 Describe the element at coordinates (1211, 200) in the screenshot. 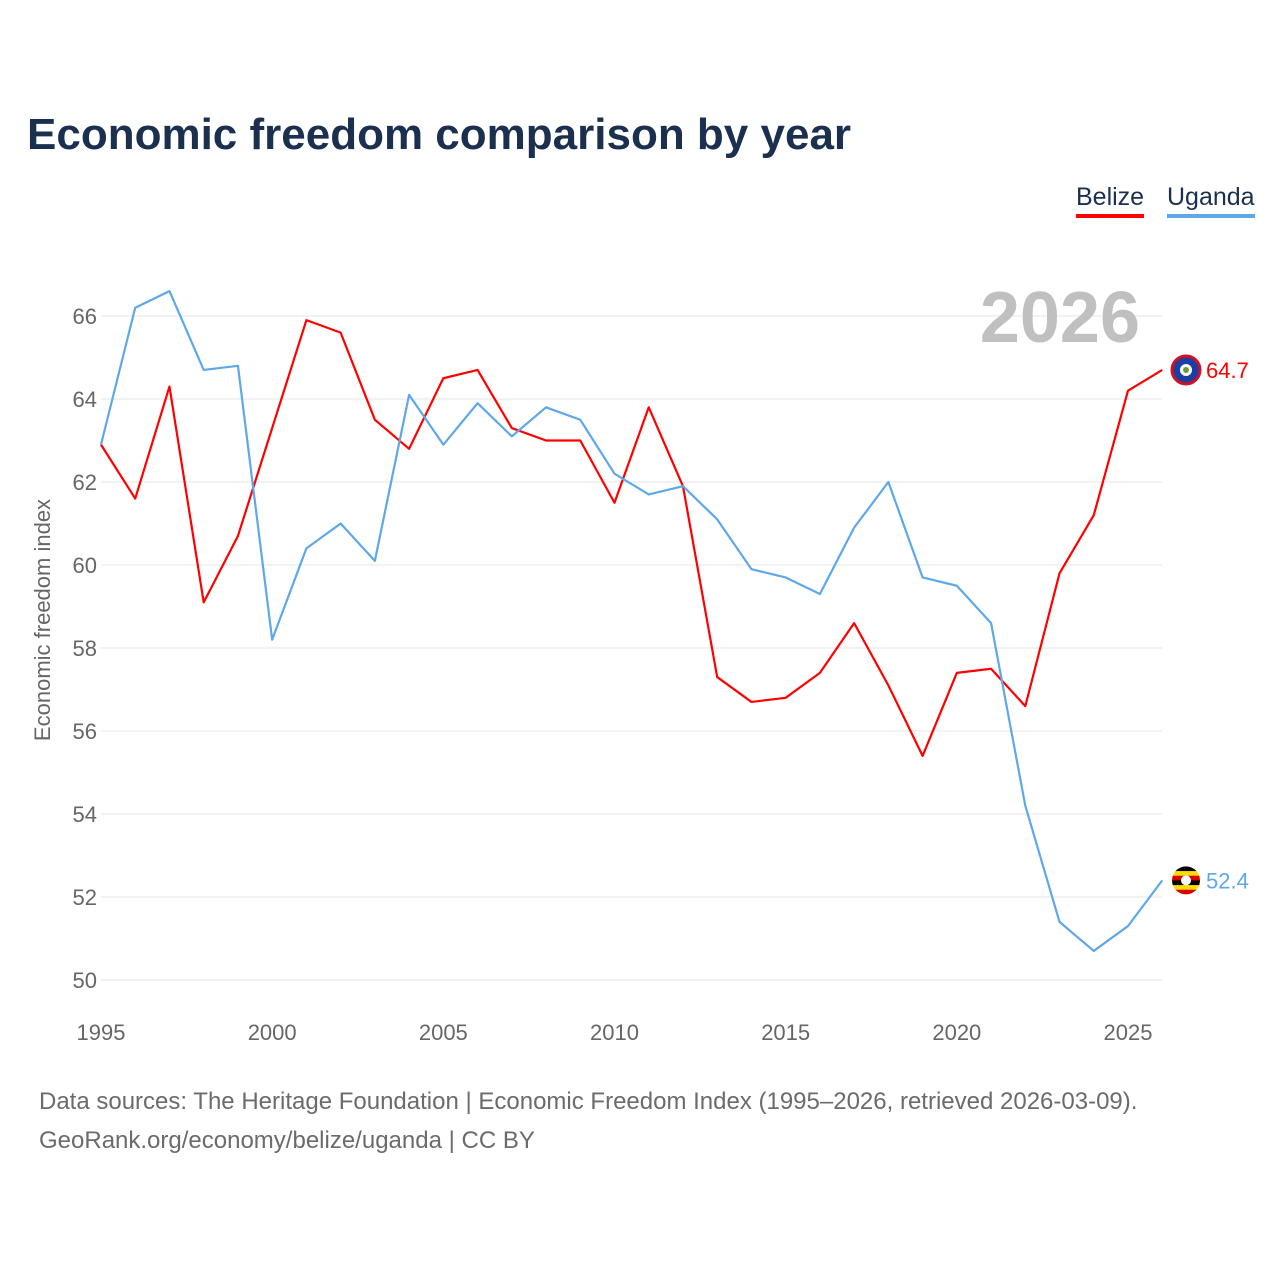

I see `legend-uganda: Uganda` at that location.